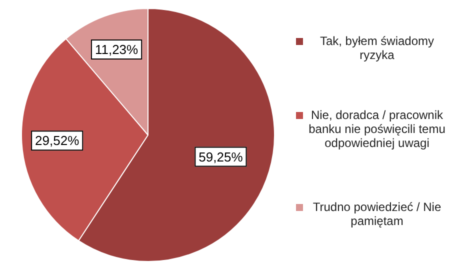 The image size is (450, 270). Describe the element at coordinates (221, 156) in the screenshot. I see `data-label: 59,25%` at that location.